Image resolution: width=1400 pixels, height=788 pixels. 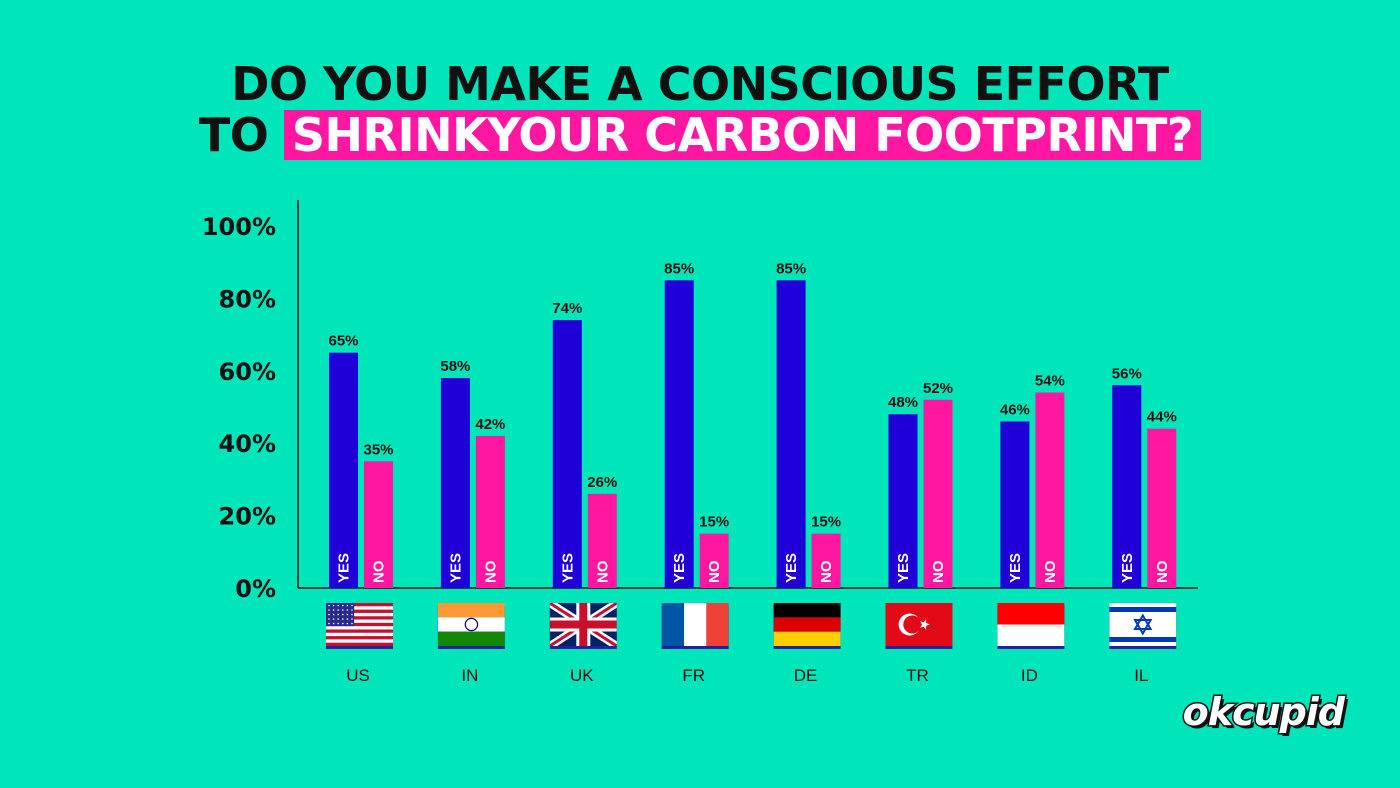 I want to click on x-category-label: IN, so click(x=469, y=675).